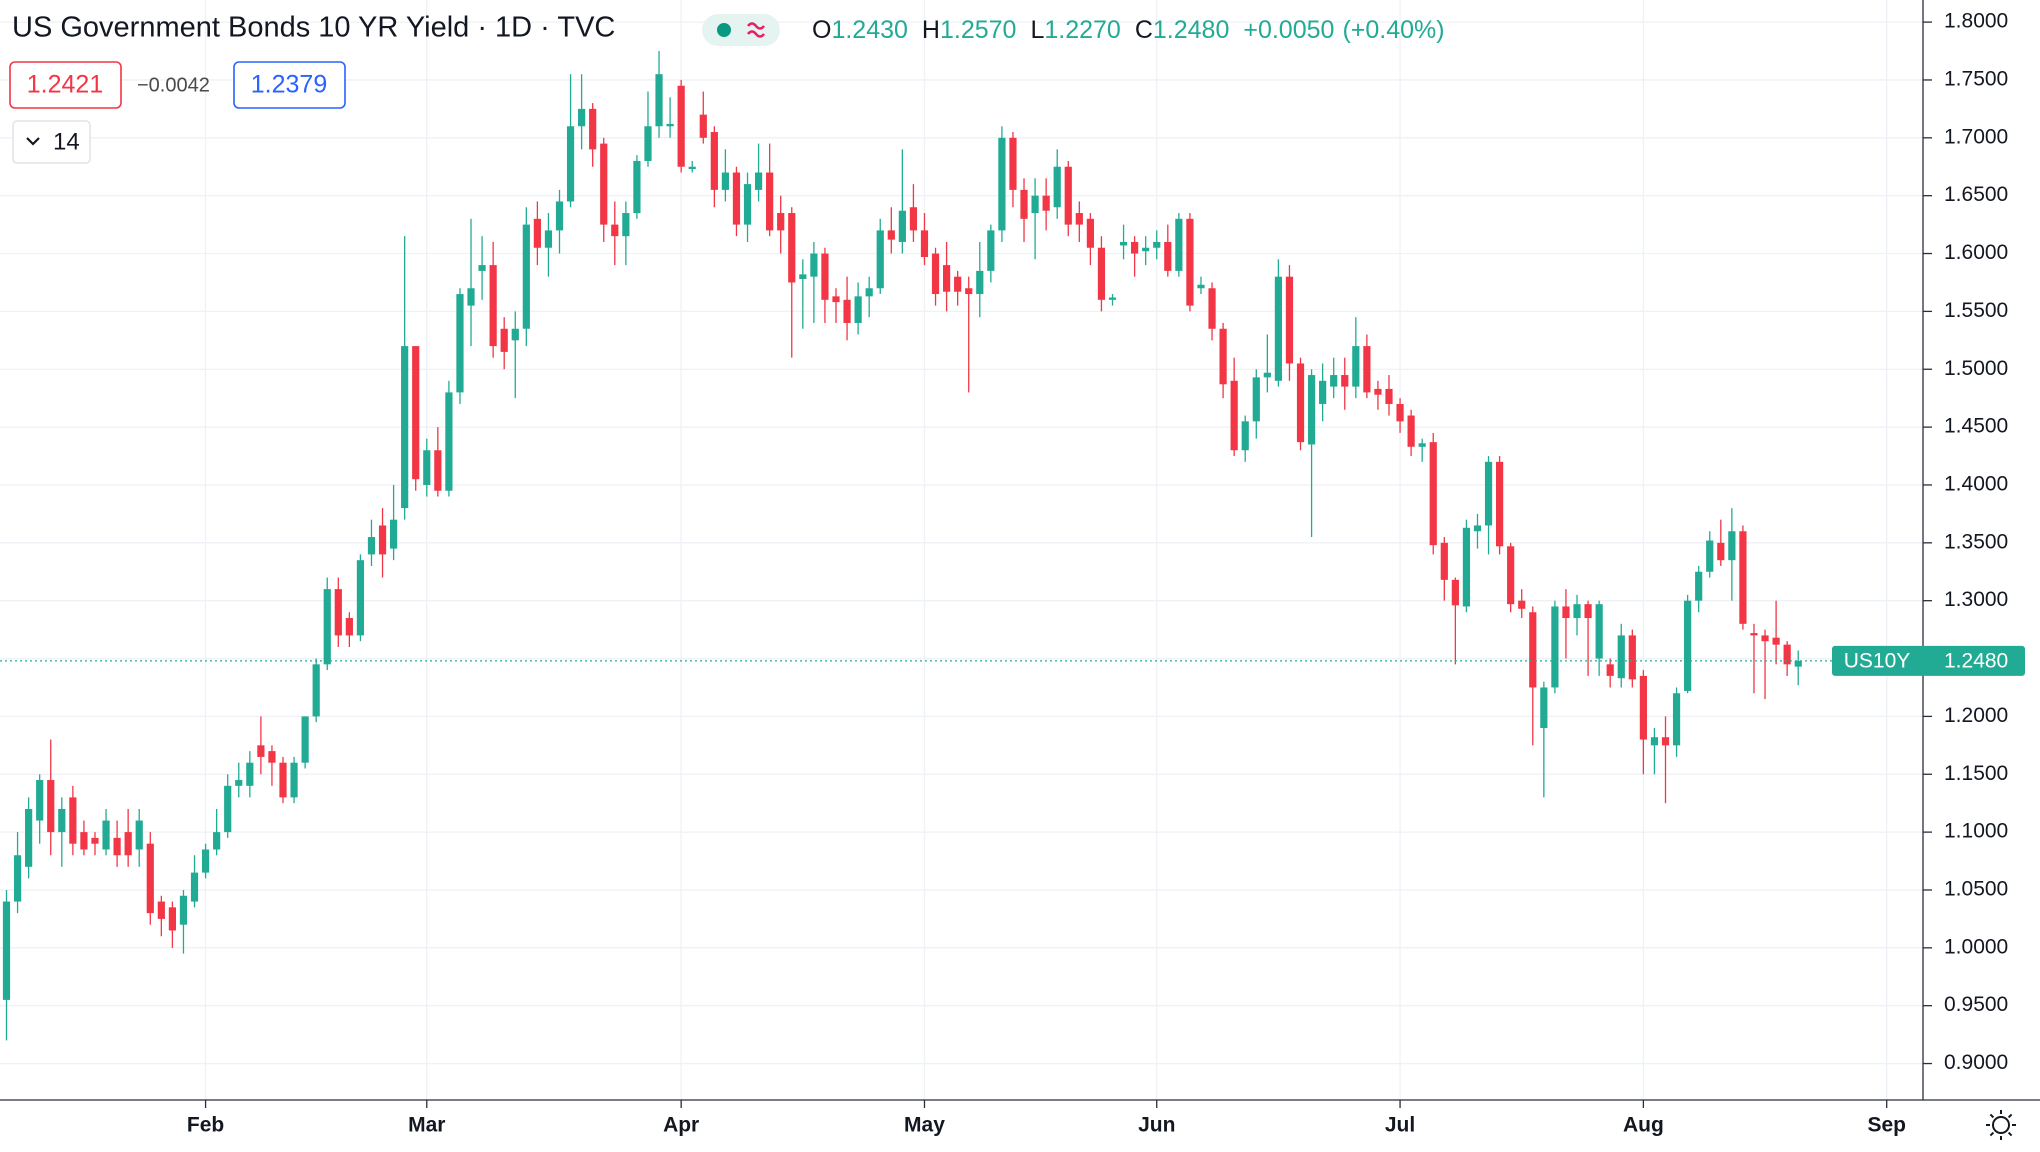 Image resolution: width=2040 pixels, height=1152 pixels. What do you see at coordinates (66, 141) in the screenshot?
I see `indicator-length: 14` at bounding box center [66, 141].